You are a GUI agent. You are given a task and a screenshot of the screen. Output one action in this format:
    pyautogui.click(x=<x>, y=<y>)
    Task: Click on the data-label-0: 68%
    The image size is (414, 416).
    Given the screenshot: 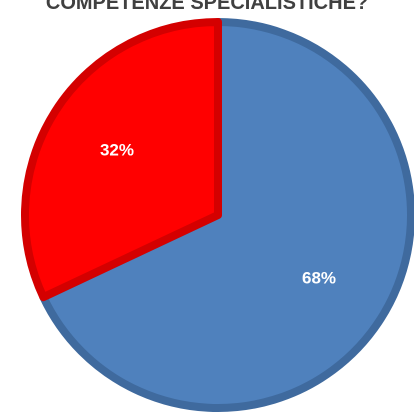 What is the action you would take?
    pyautogui.click(x=319, y=278)
    